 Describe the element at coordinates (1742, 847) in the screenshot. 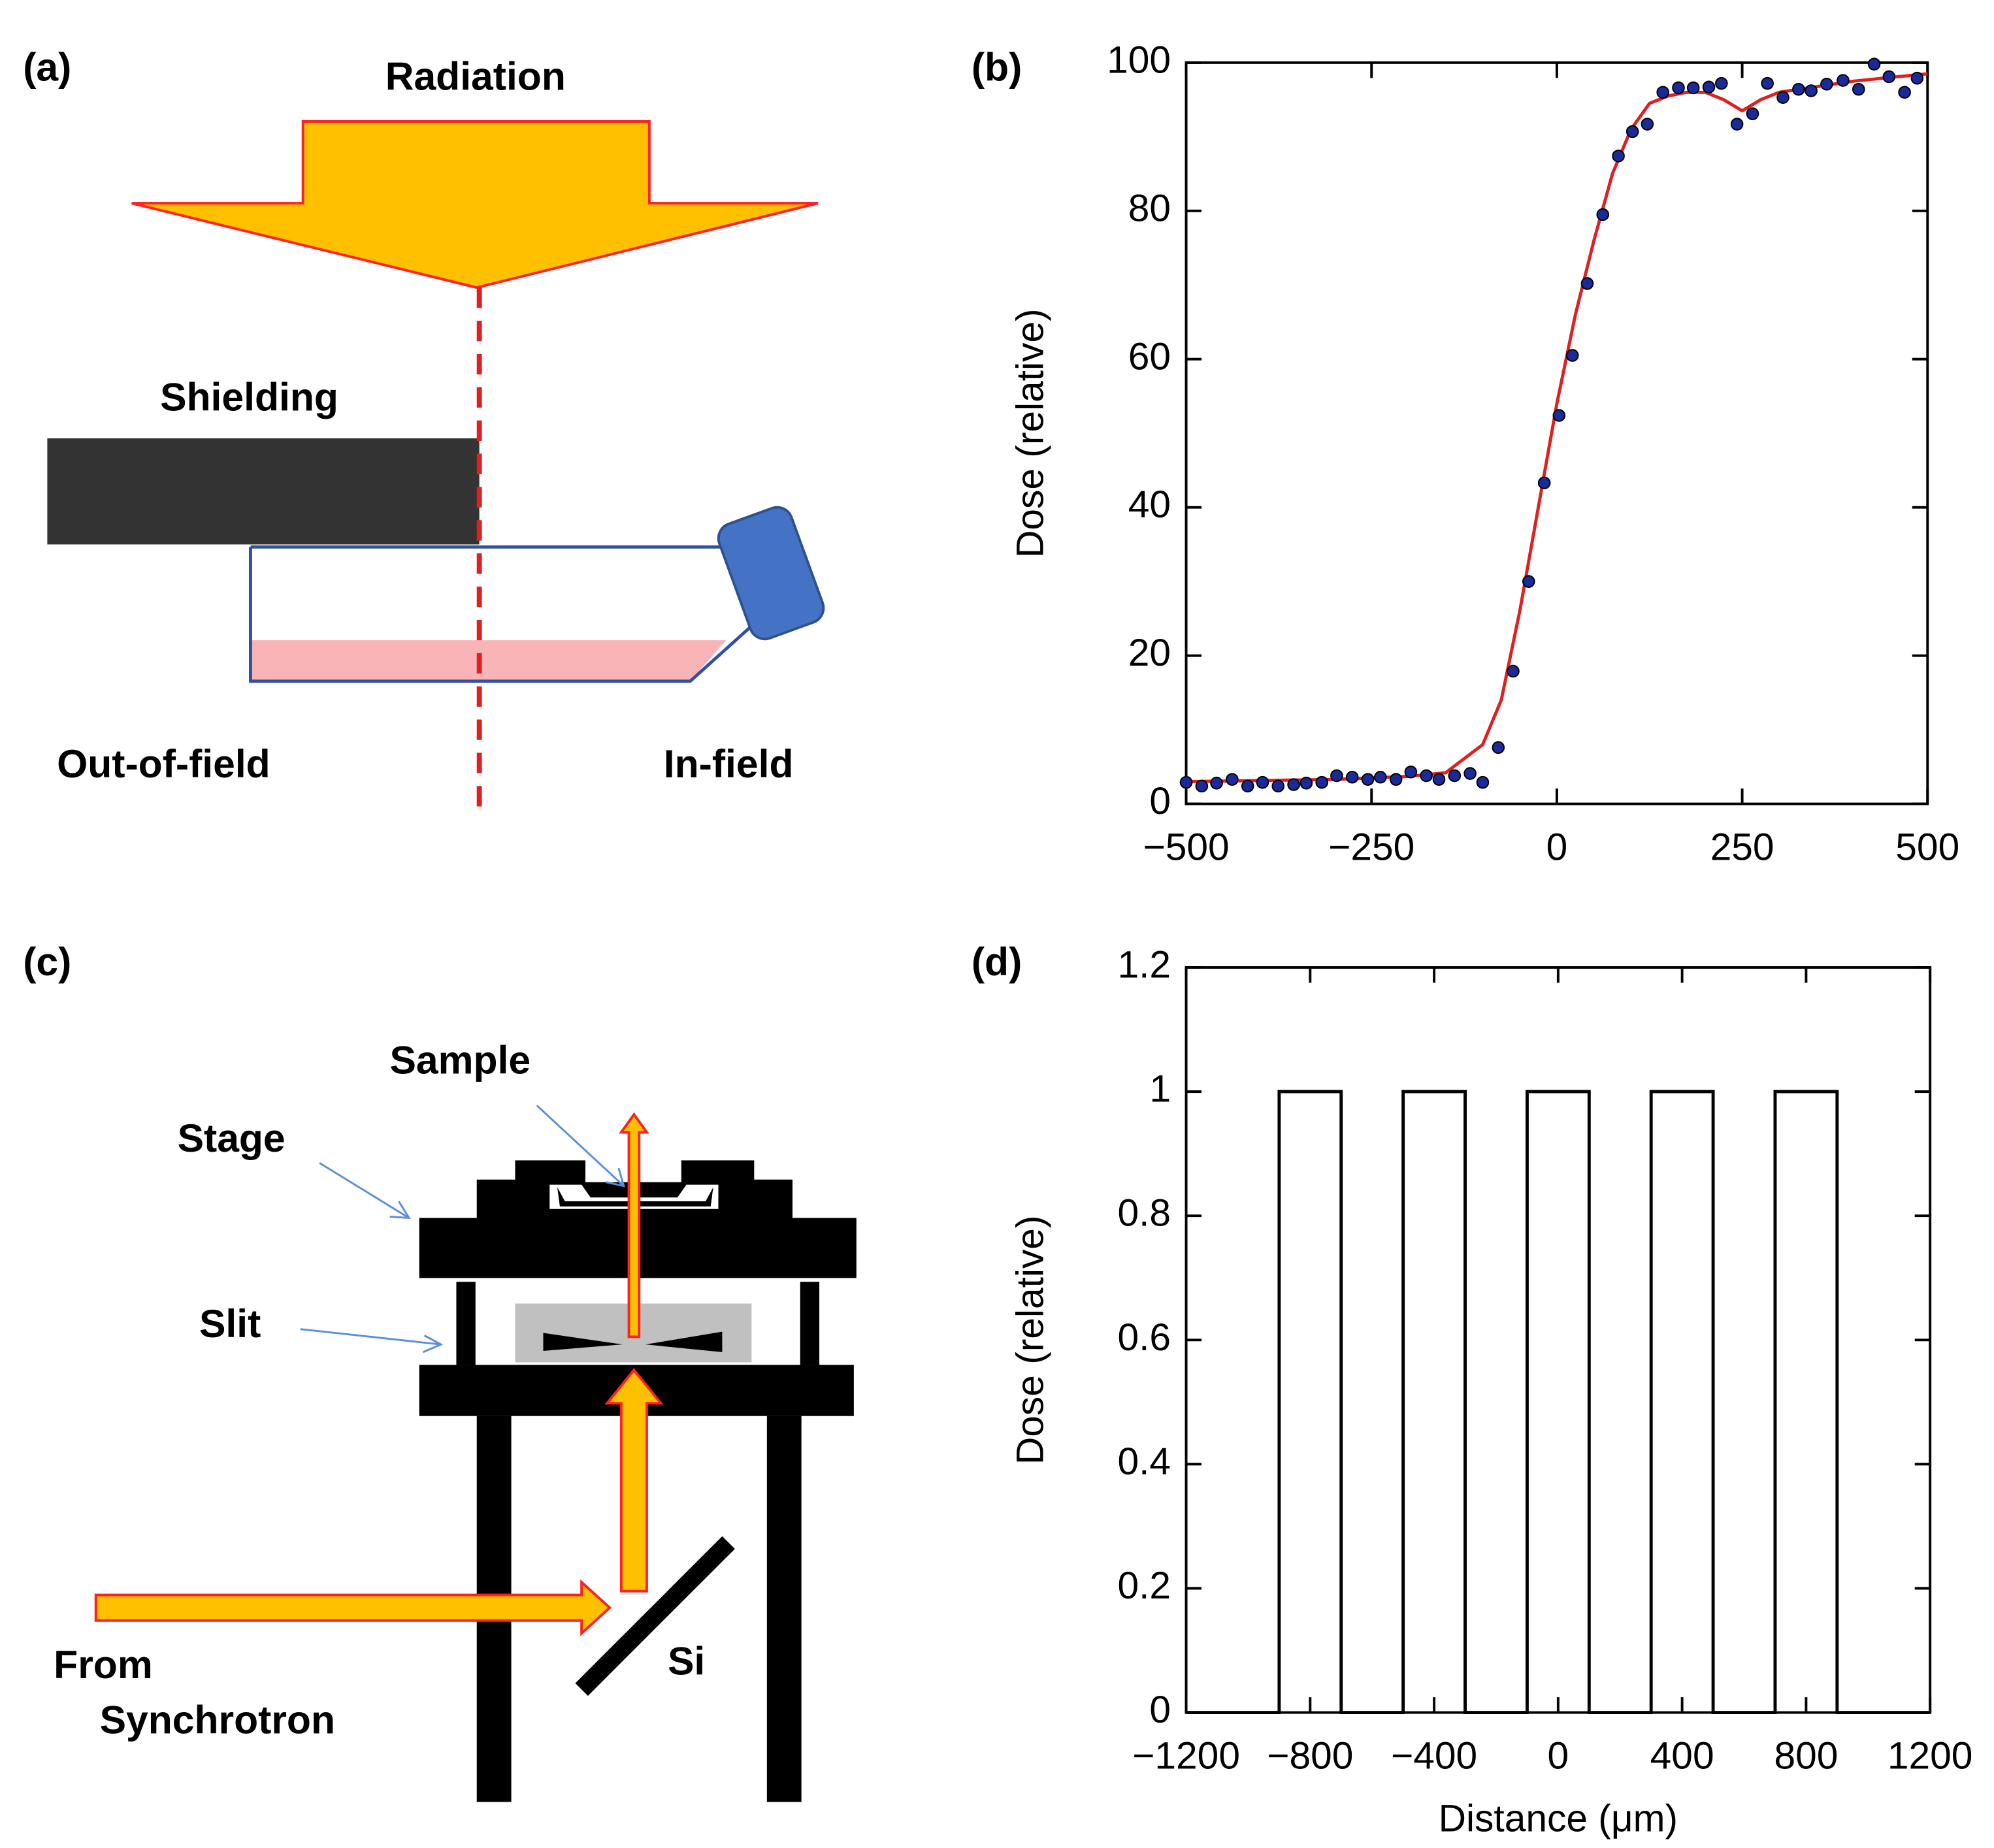

I see `x-tick-label: 250` at that location.